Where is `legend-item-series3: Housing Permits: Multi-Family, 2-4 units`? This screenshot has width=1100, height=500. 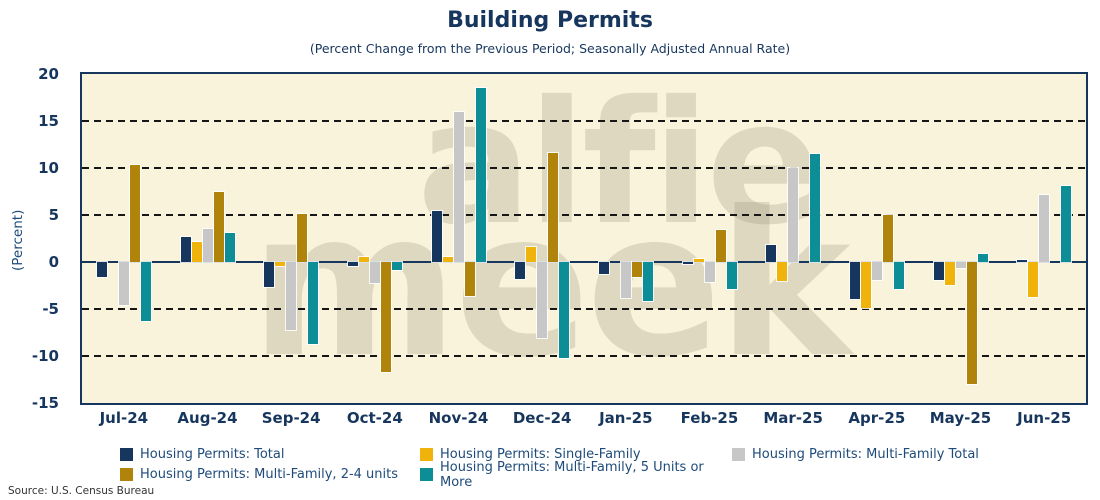 legend-item-series3: Housing Permits: Multi-Family, 2-4 units is located at coordinates (270, 474).